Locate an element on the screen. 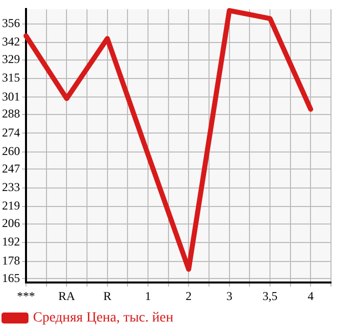  y-tick-label: 233 is located at coordinates (11, 187).